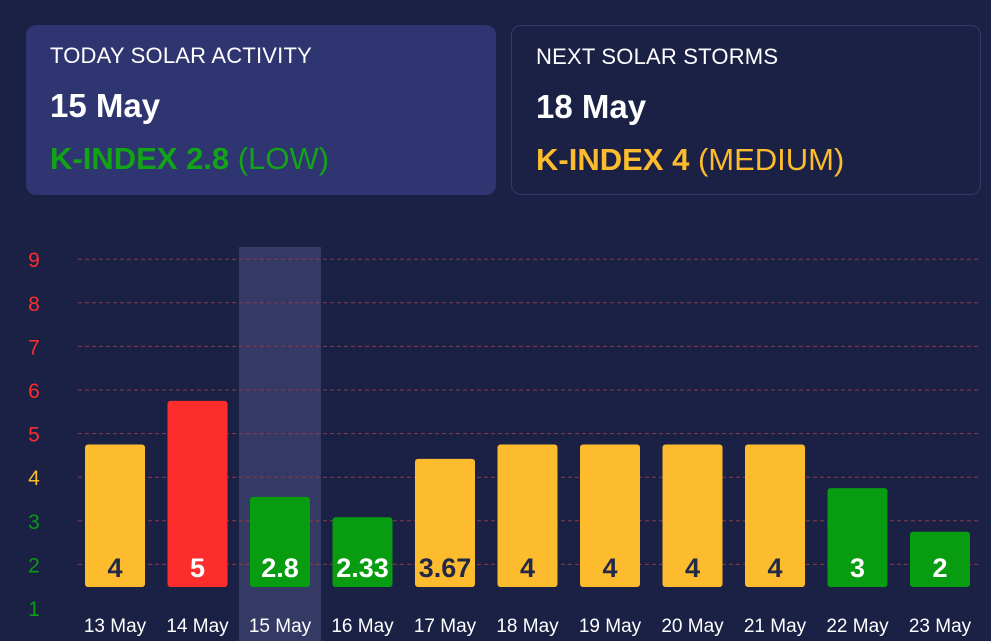 The width and height of the screenshot is (991, 641). Describe the element at coordinates (857, 626) in the screenshot. I see `x-tick-label: 22 May` at that location.